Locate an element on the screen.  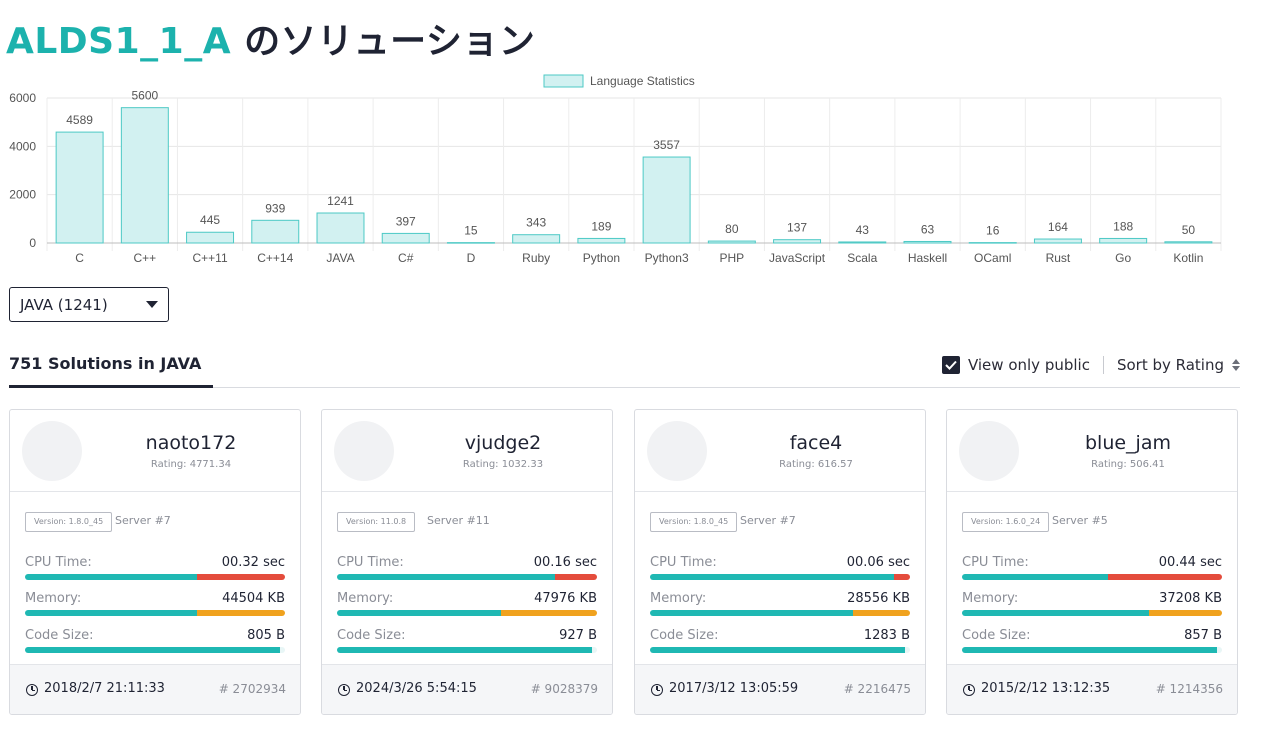
data-label: 5600 is located at coordinates (144, 96).